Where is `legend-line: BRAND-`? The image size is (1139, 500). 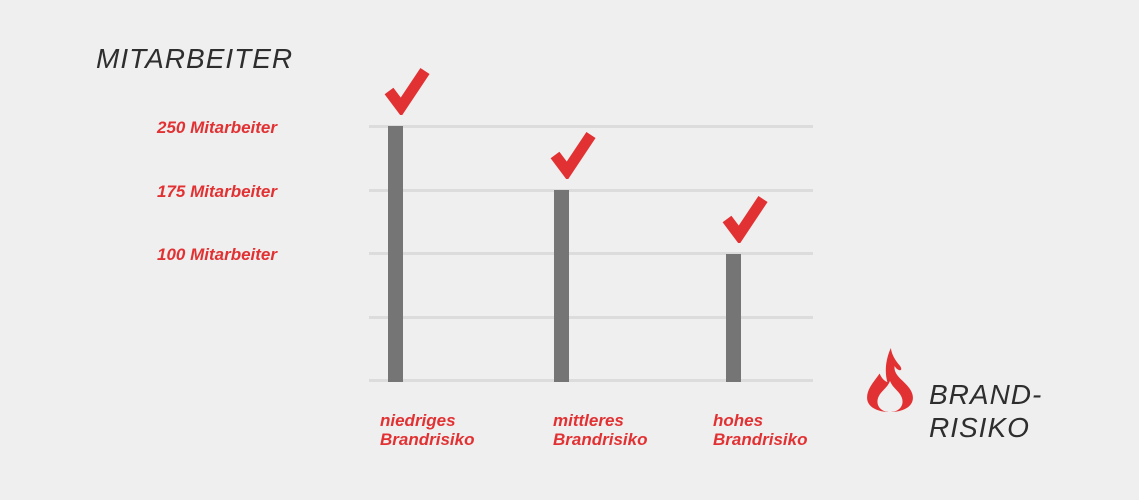
legend-line: BRAND- is located at coordinates (986, 394).